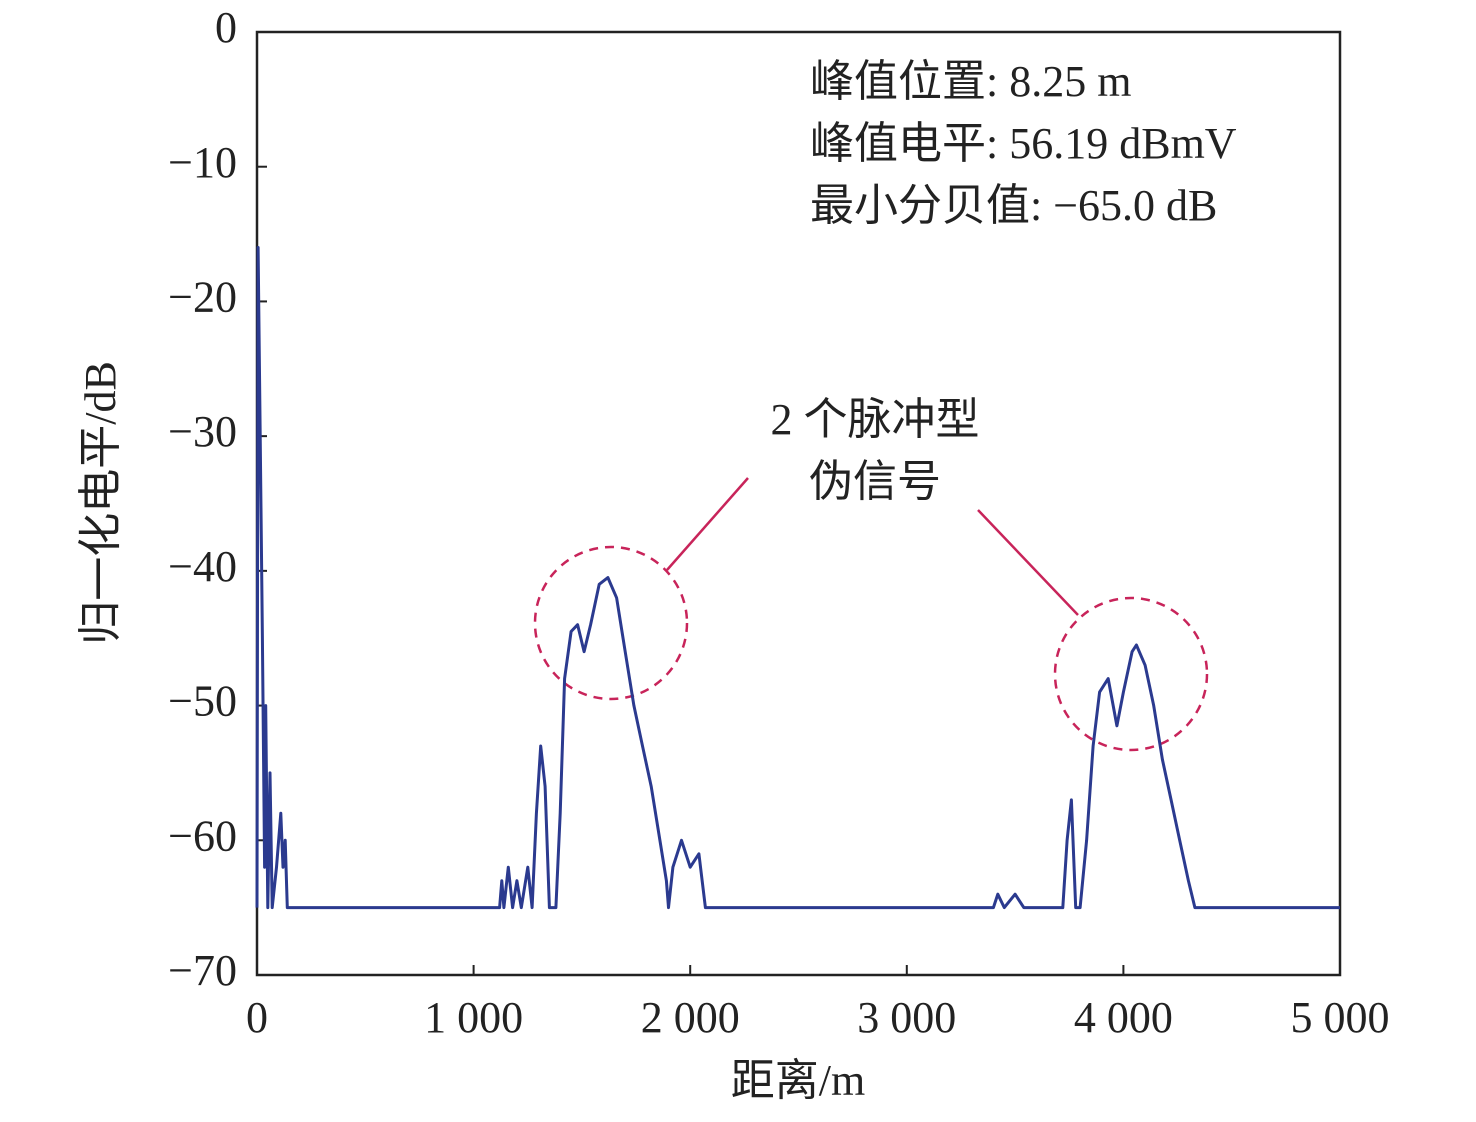  What do you see at coordinates (202, 162) in the screenshot?
I see `y-tick-label: −10` at bounding box center [202, 162].